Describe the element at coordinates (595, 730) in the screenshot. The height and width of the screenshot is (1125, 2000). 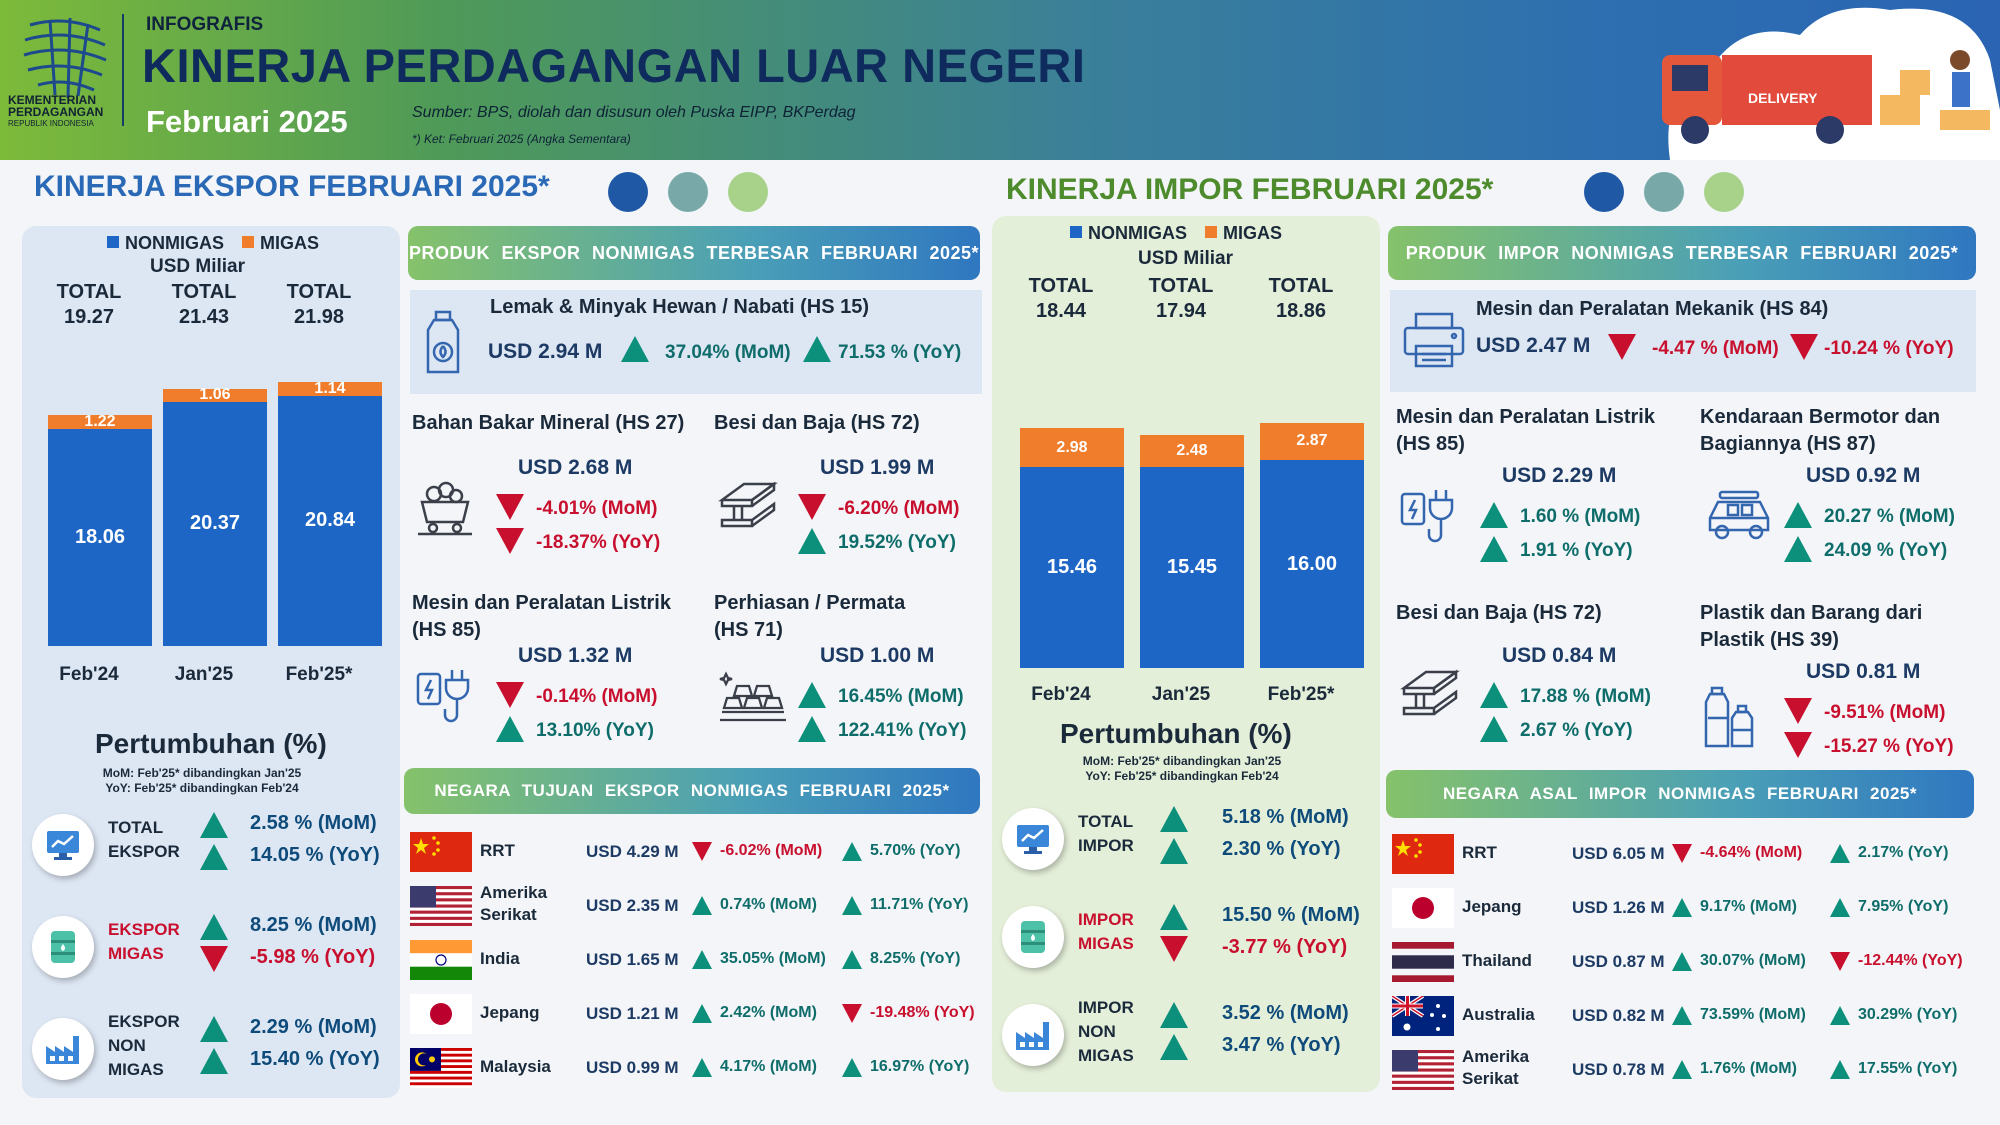
I see `product-yoy: 13.10% (YoY)` at that location.